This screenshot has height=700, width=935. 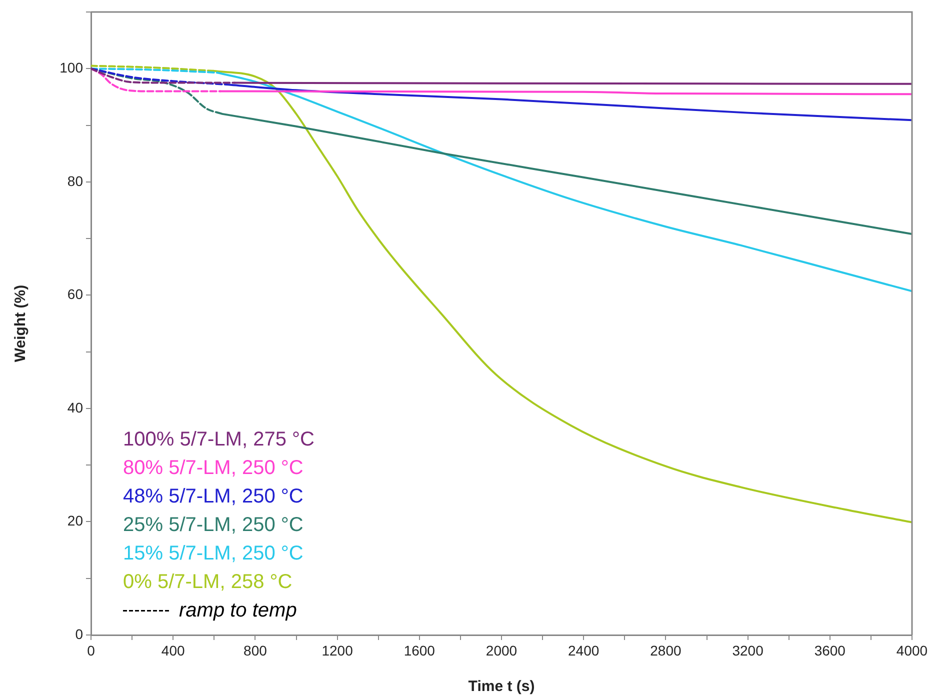 What do you see at coordinates (501, 687) in the screenshot?
I see `x-axis-title: Time t (s)` at bounding box center [501, 687].